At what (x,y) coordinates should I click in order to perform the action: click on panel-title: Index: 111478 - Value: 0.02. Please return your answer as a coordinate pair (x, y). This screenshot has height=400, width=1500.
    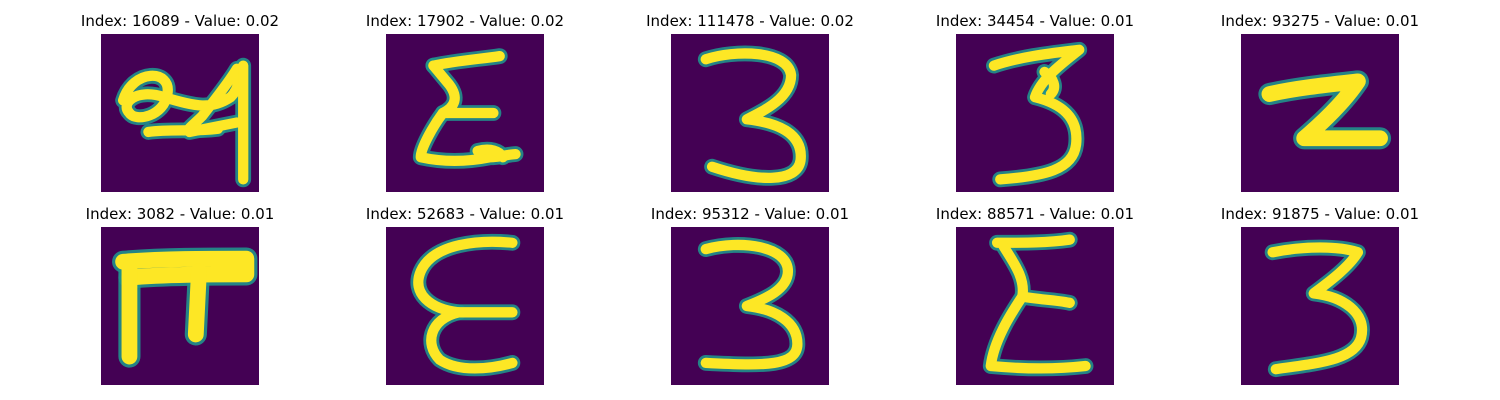
    Looking at the image, I should click on (750, 21).